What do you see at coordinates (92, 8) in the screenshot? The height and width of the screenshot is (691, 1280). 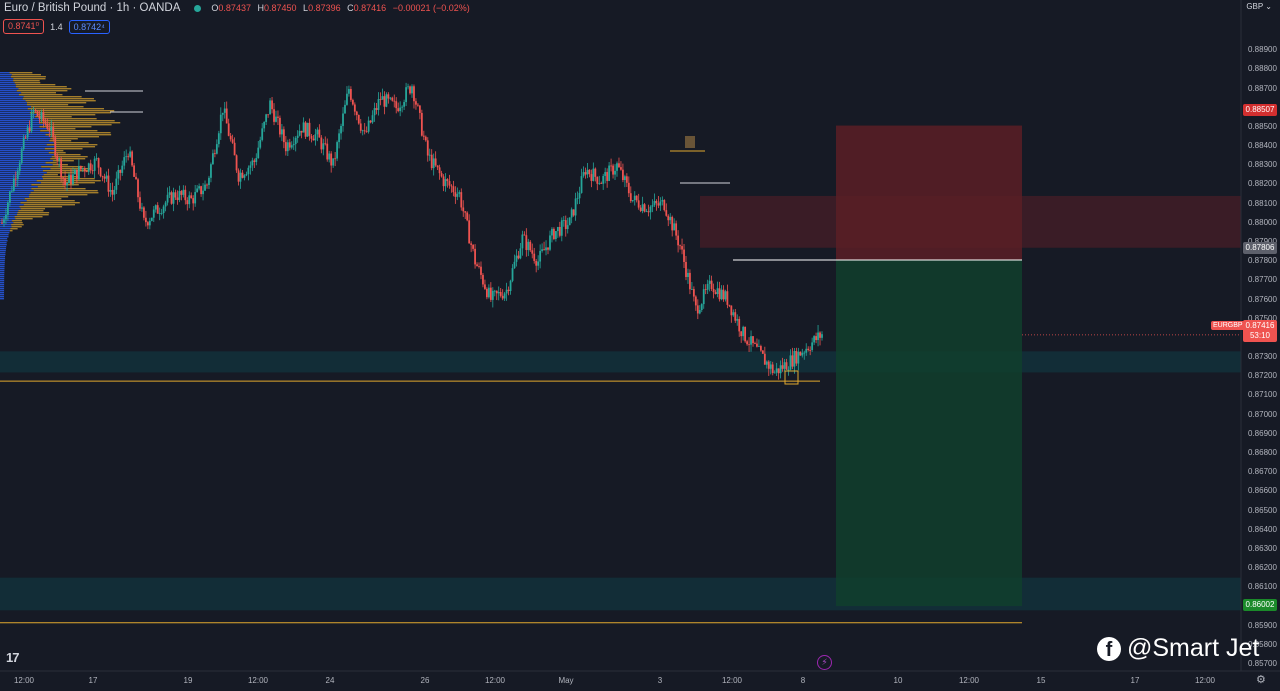 I see `symbol-title: Euro / British Pound · 1h · OANDA` at bounding box center [92, 8].